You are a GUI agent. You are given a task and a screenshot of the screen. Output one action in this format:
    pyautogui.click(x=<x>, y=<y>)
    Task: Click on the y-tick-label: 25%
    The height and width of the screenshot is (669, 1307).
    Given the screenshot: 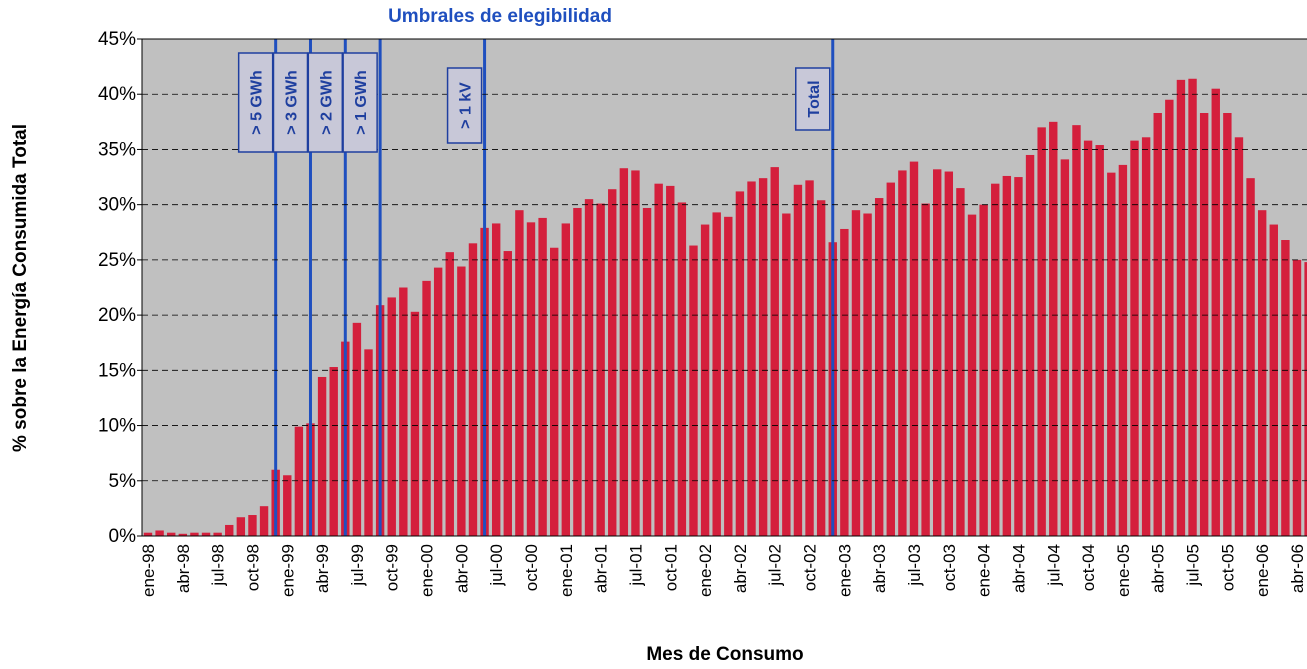 What is the action you would take?
    pyautogui.click(x=117, y=260)
    